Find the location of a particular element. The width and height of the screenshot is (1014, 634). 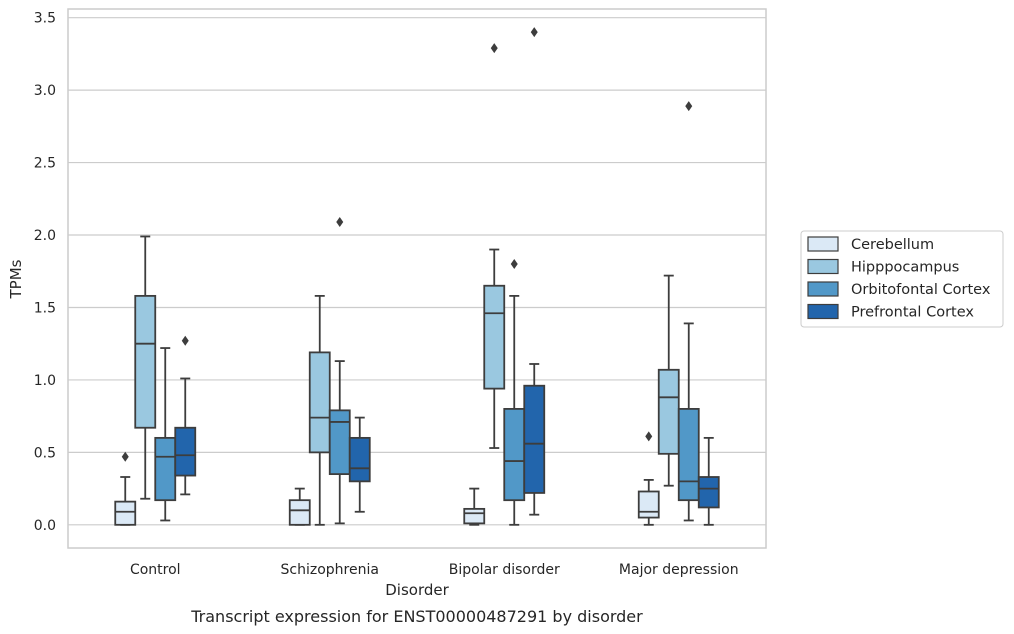

y-tick-label: 3.0 is located at coordinates (45, 91).